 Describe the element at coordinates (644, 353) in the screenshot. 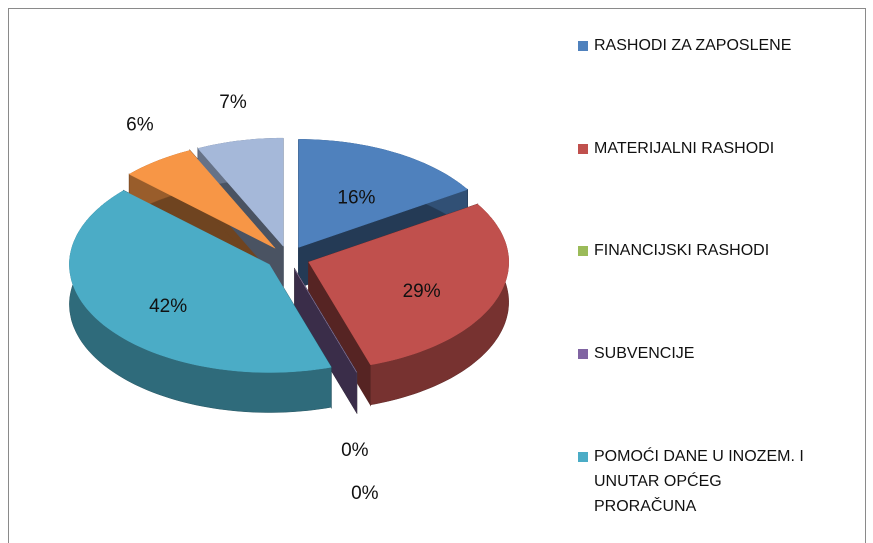

I see `legend-label: SUBVENCIJE` at that location.